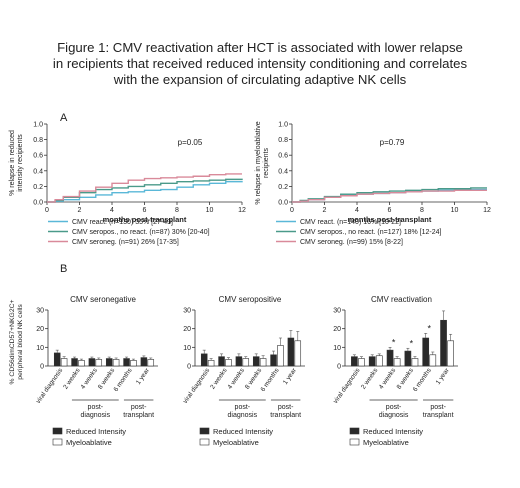 This screenshot has width=520, height=488. I want to click on bar-chart-1-group-label-1: post-, so click(96, 407).